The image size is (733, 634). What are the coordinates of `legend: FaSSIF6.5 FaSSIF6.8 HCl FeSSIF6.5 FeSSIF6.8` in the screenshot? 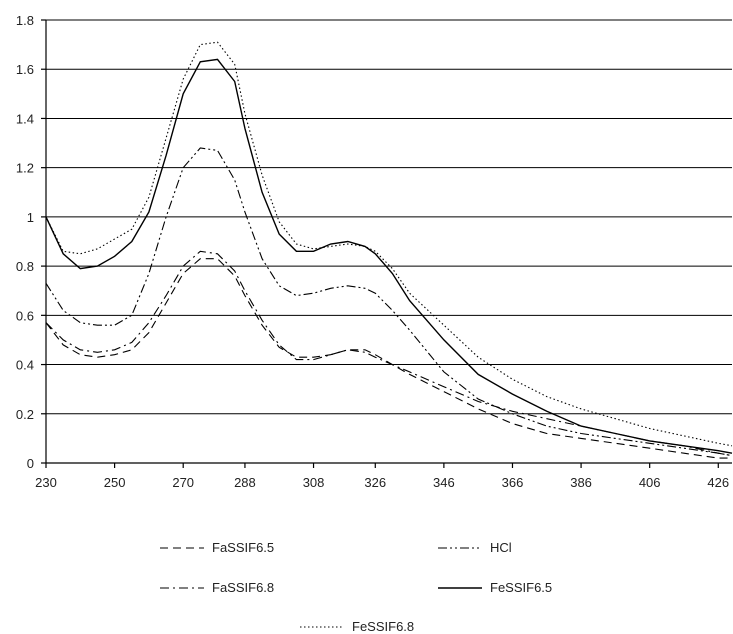 It's located at (356, 587).